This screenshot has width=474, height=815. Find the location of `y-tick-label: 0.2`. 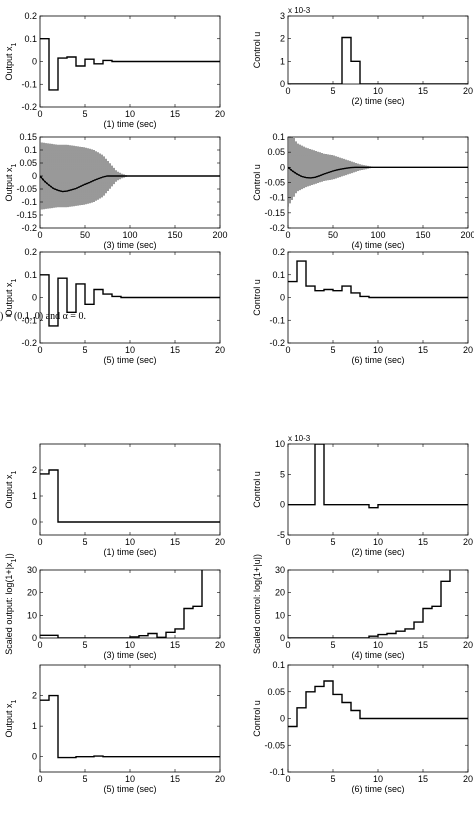

y-tick-label: 0.2 is located at coordinates (278, 252).